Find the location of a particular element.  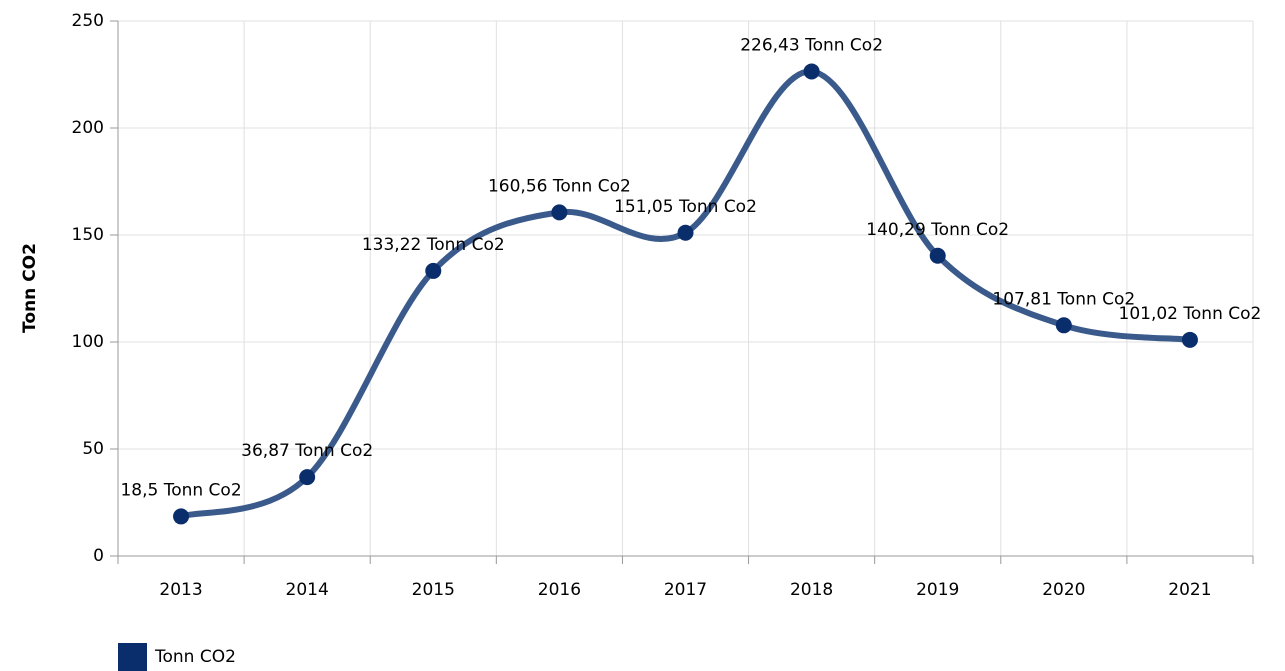

y-axis-label: Tonn CO2 is located at coordinates (30, 288).